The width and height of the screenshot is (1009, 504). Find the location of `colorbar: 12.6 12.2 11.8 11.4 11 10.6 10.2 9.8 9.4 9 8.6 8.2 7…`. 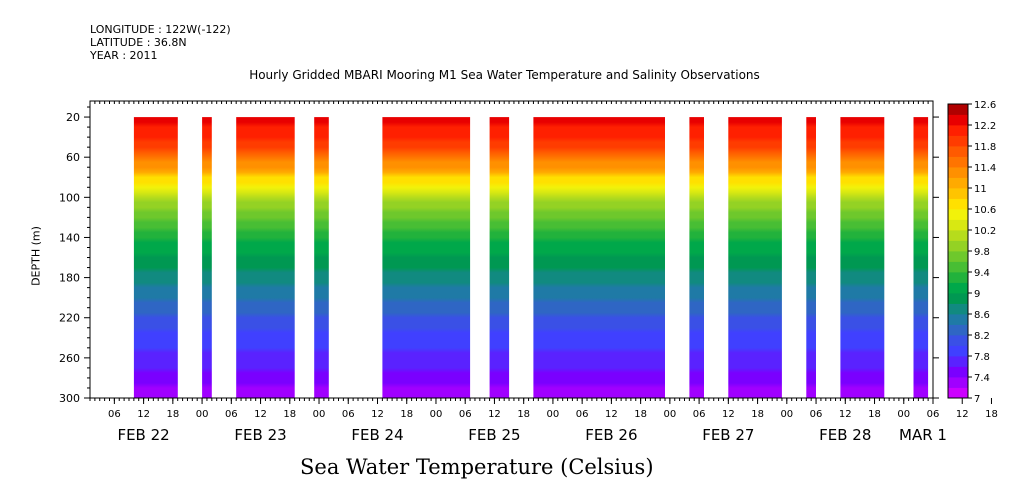

colorbar: 12.6 12.2 11.8 11.4 11 10.6 10.2 9.8 9.4 9 8.6 8.2 7… is located at coordinates (971, 252).